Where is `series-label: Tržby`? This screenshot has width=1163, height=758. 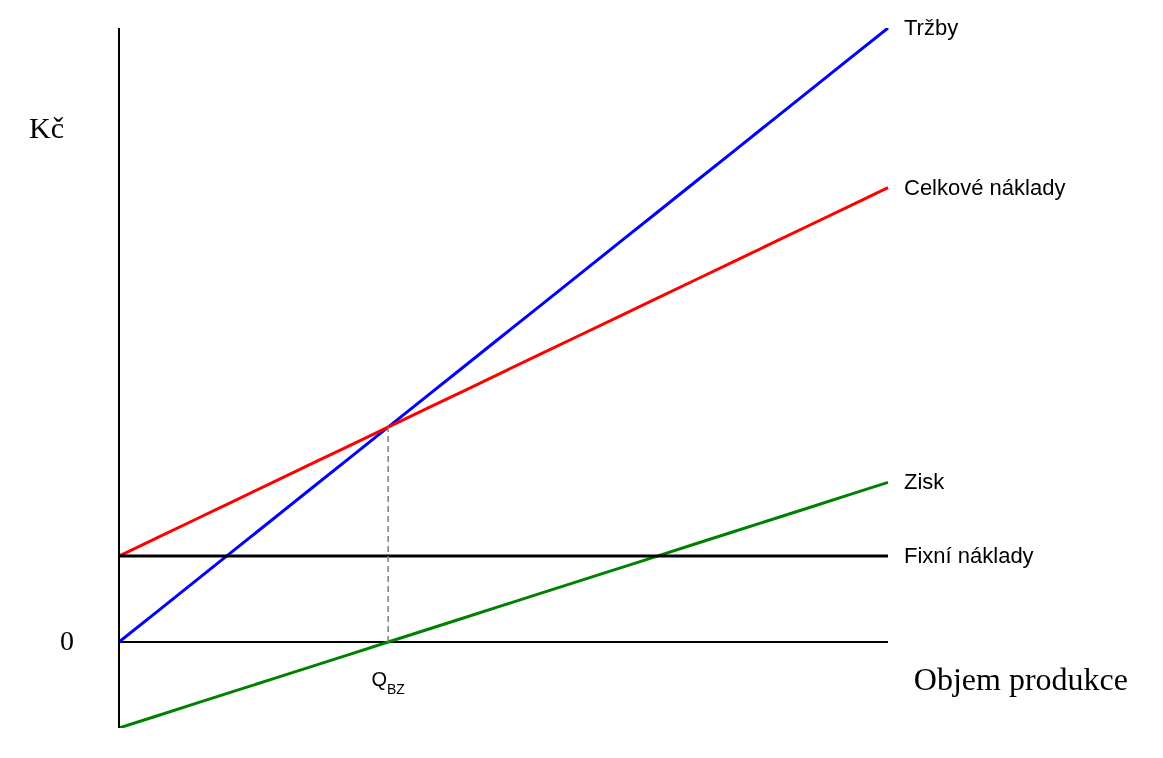 series-label: Tržby is located at coordinates (931, 27).